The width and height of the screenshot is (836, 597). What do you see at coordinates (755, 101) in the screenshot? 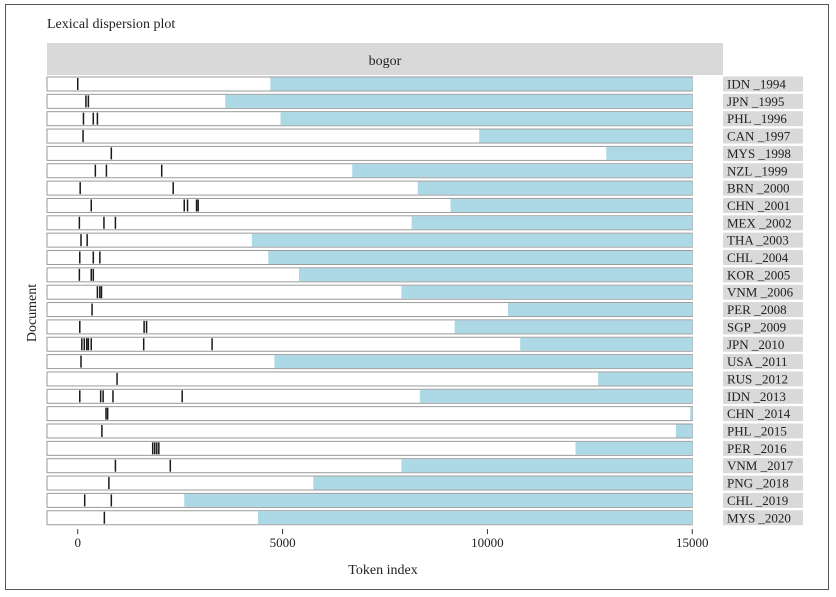
I see `document-label: JPN _1995` at bounding box center [755, 101].